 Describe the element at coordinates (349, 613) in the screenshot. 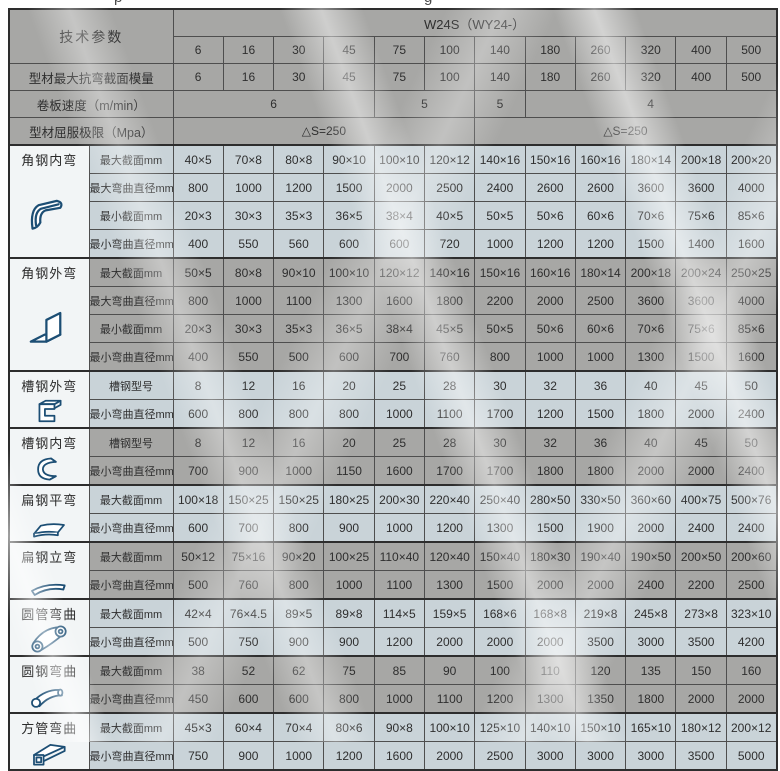

I see `value-cell: 89×8` at that location.